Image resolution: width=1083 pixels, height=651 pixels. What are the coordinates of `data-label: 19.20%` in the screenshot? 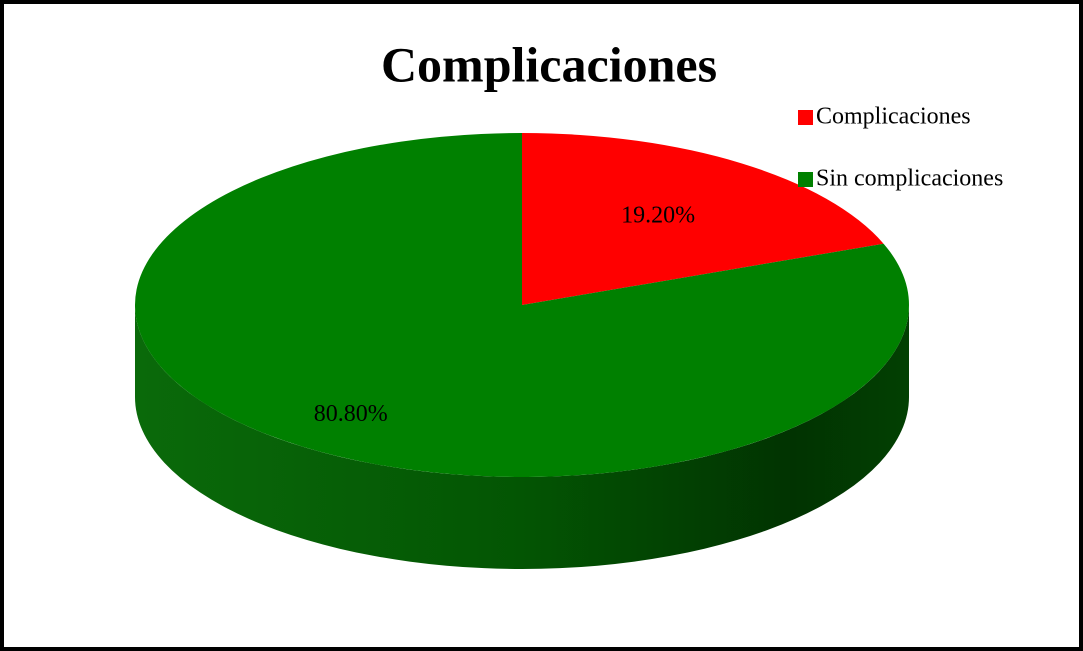 It's located at (658, 216).